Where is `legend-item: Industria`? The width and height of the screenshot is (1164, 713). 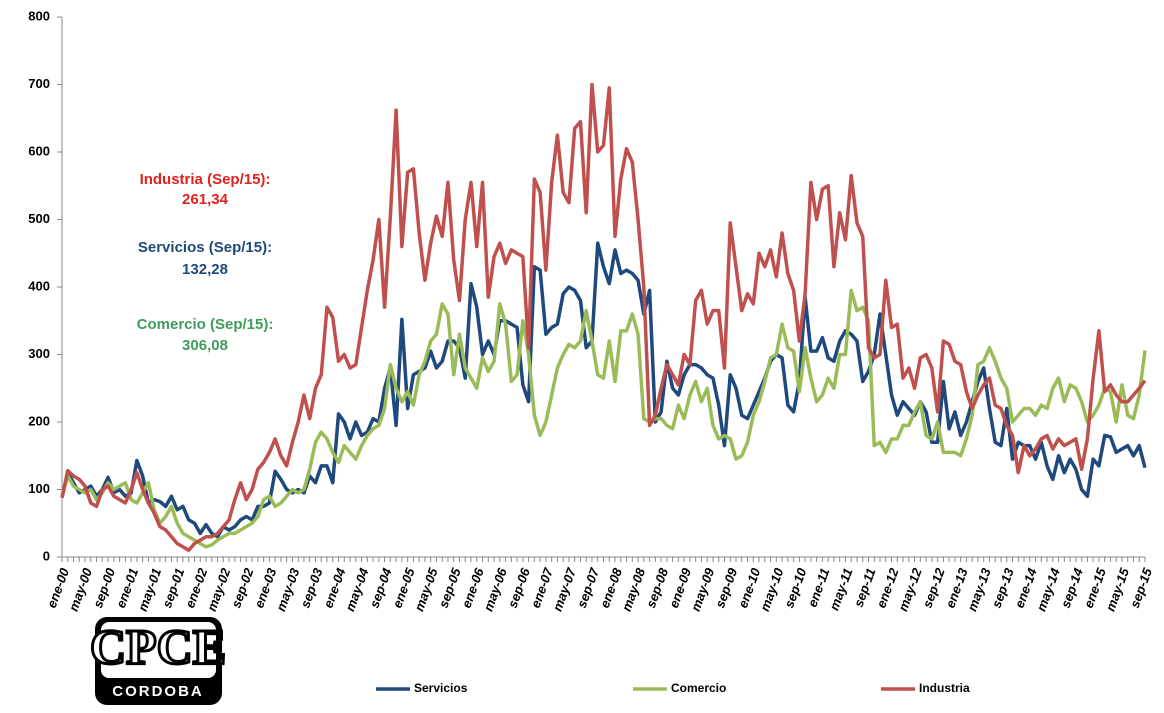 legend-item: Industria is located at coordinates (925, 688).